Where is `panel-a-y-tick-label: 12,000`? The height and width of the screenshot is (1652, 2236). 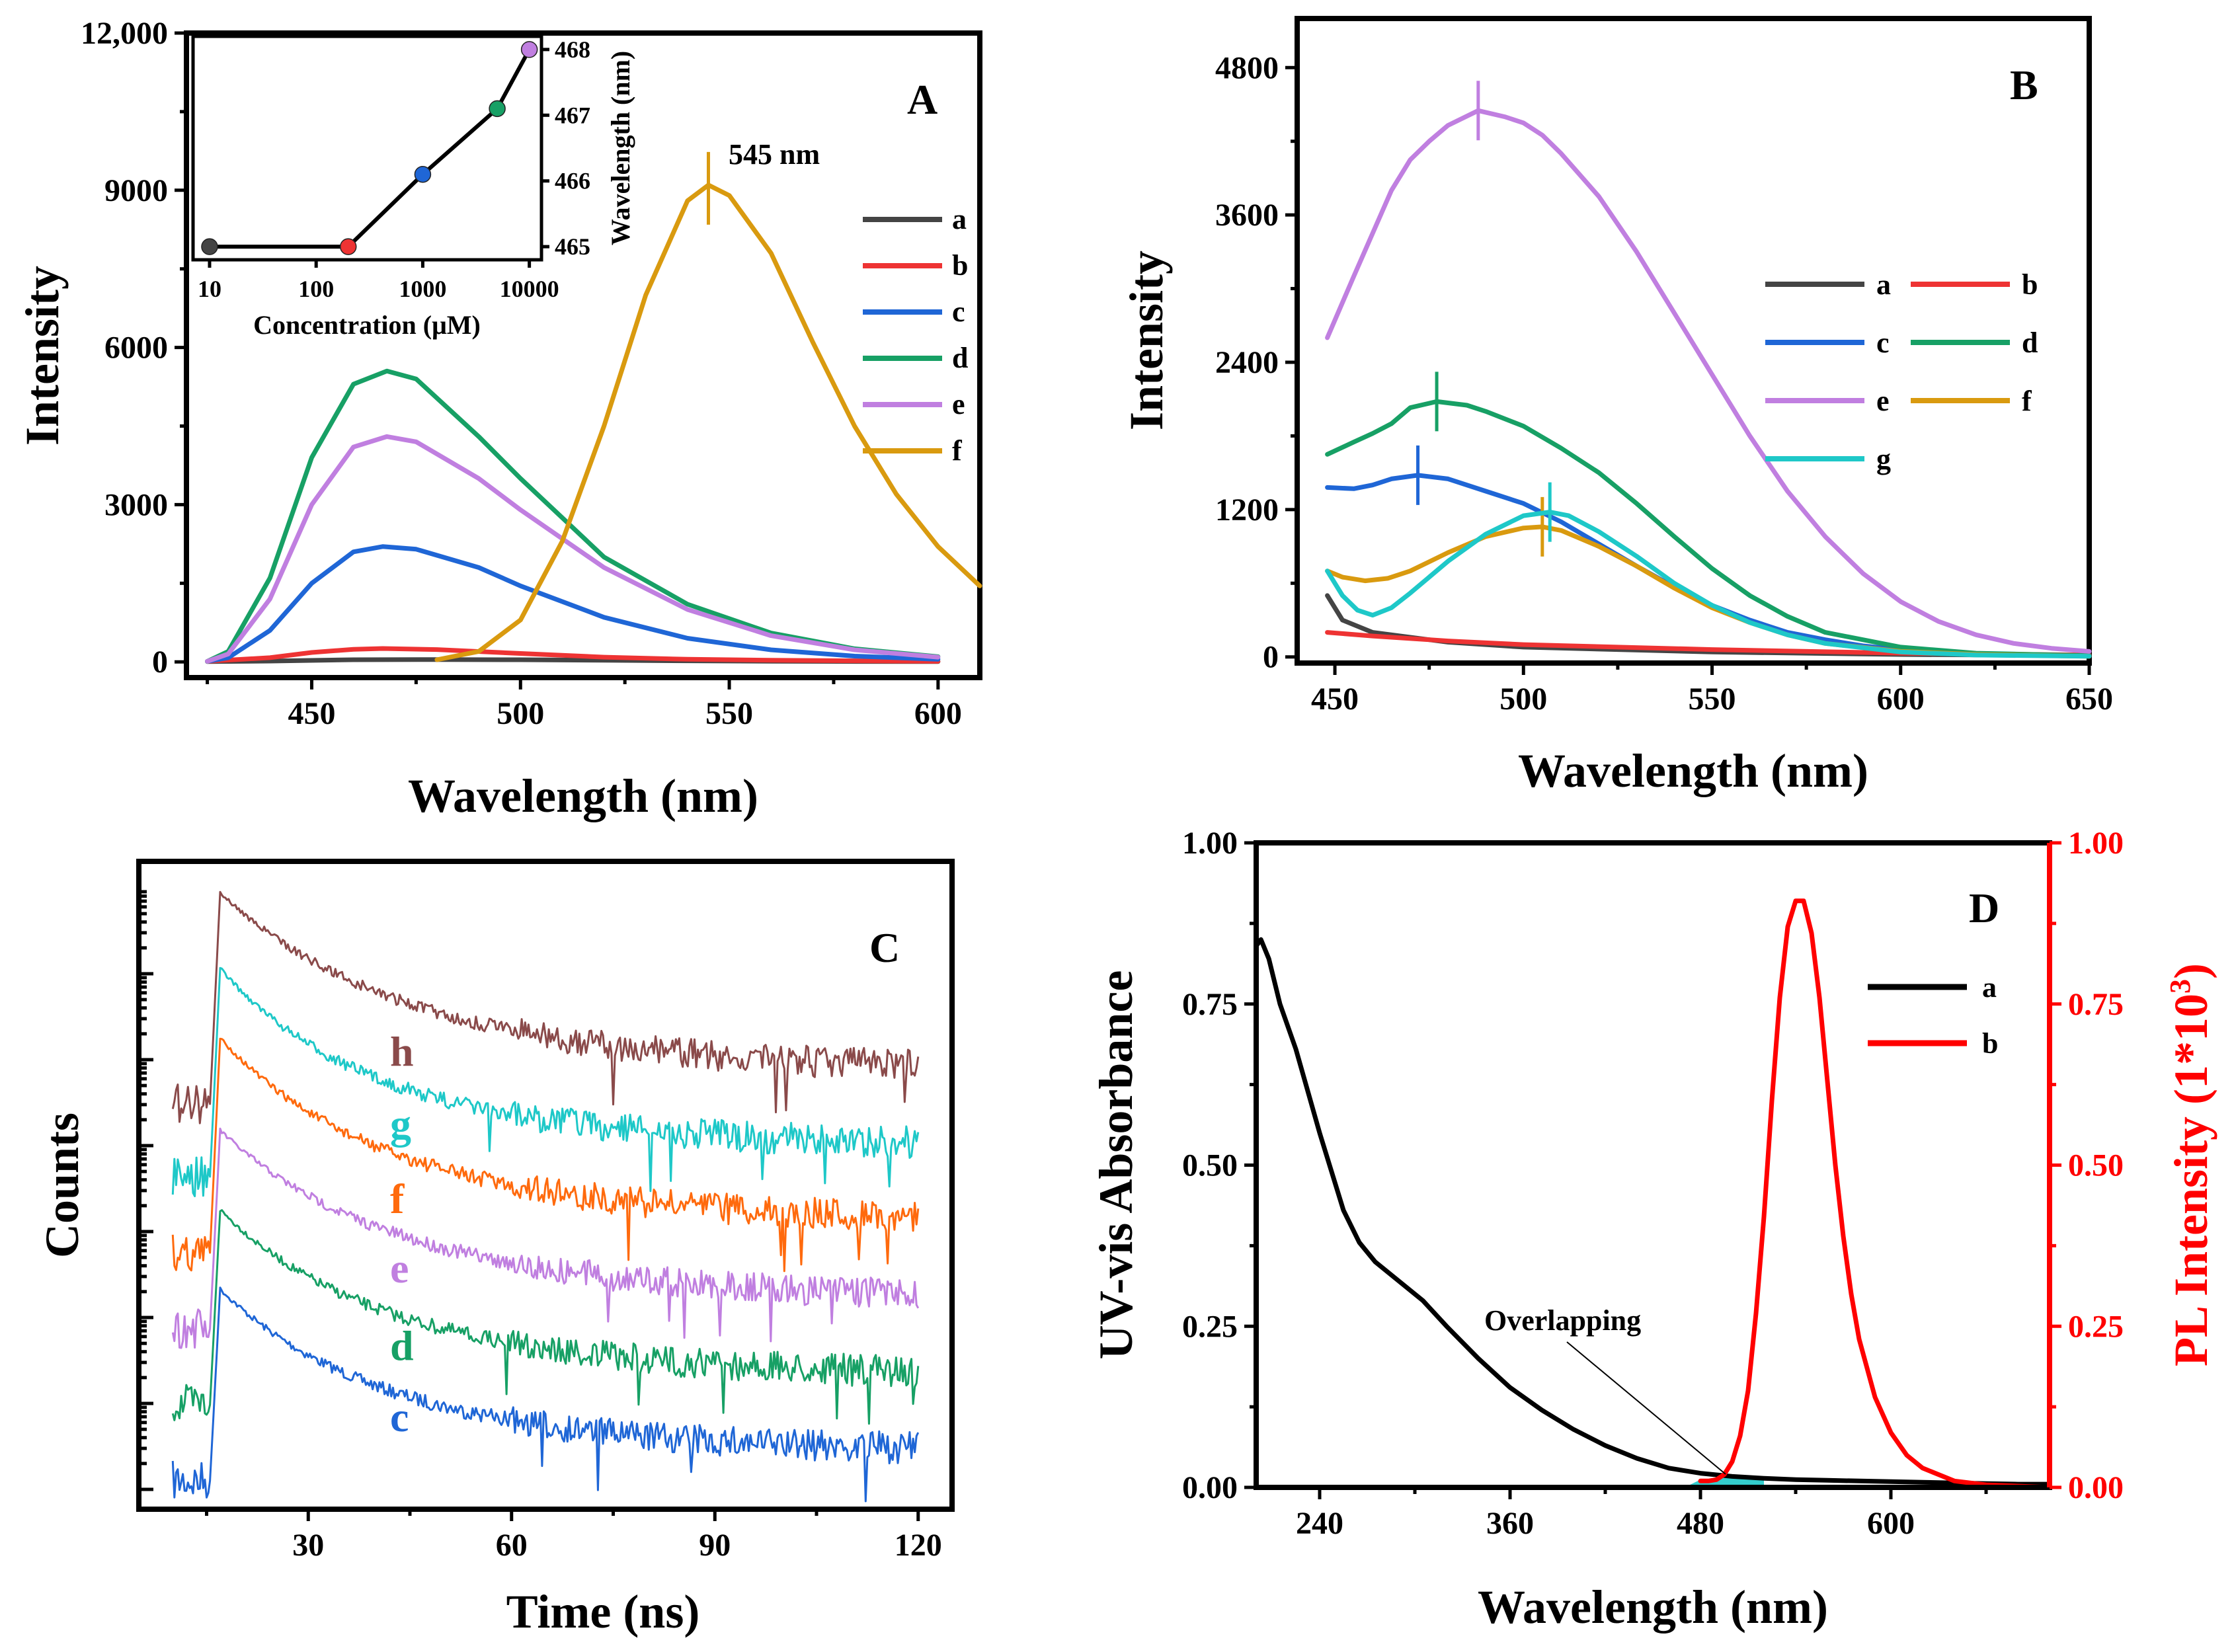 panel-a-y-tick-label: 12,000 is located at coordinates (124, 33).